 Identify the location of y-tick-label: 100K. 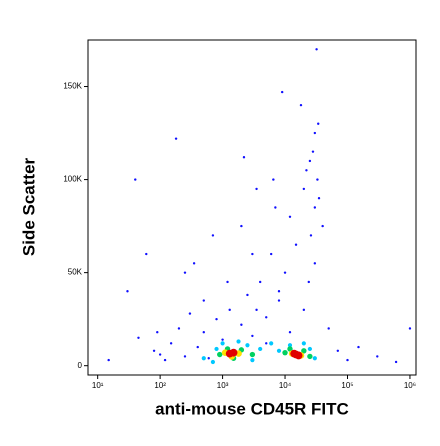
(72, 179).